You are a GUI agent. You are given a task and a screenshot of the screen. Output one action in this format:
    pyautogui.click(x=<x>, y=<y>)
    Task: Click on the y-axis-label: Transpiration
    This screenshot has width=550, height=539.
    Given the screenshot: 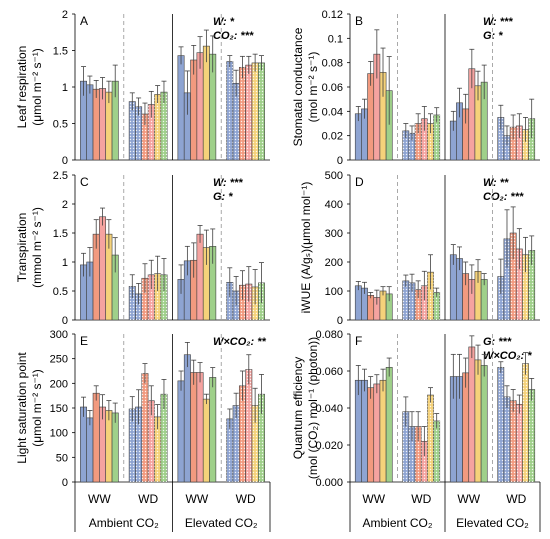 What is the action you would take?
    pyautogui.click(x=22, y=248)
    